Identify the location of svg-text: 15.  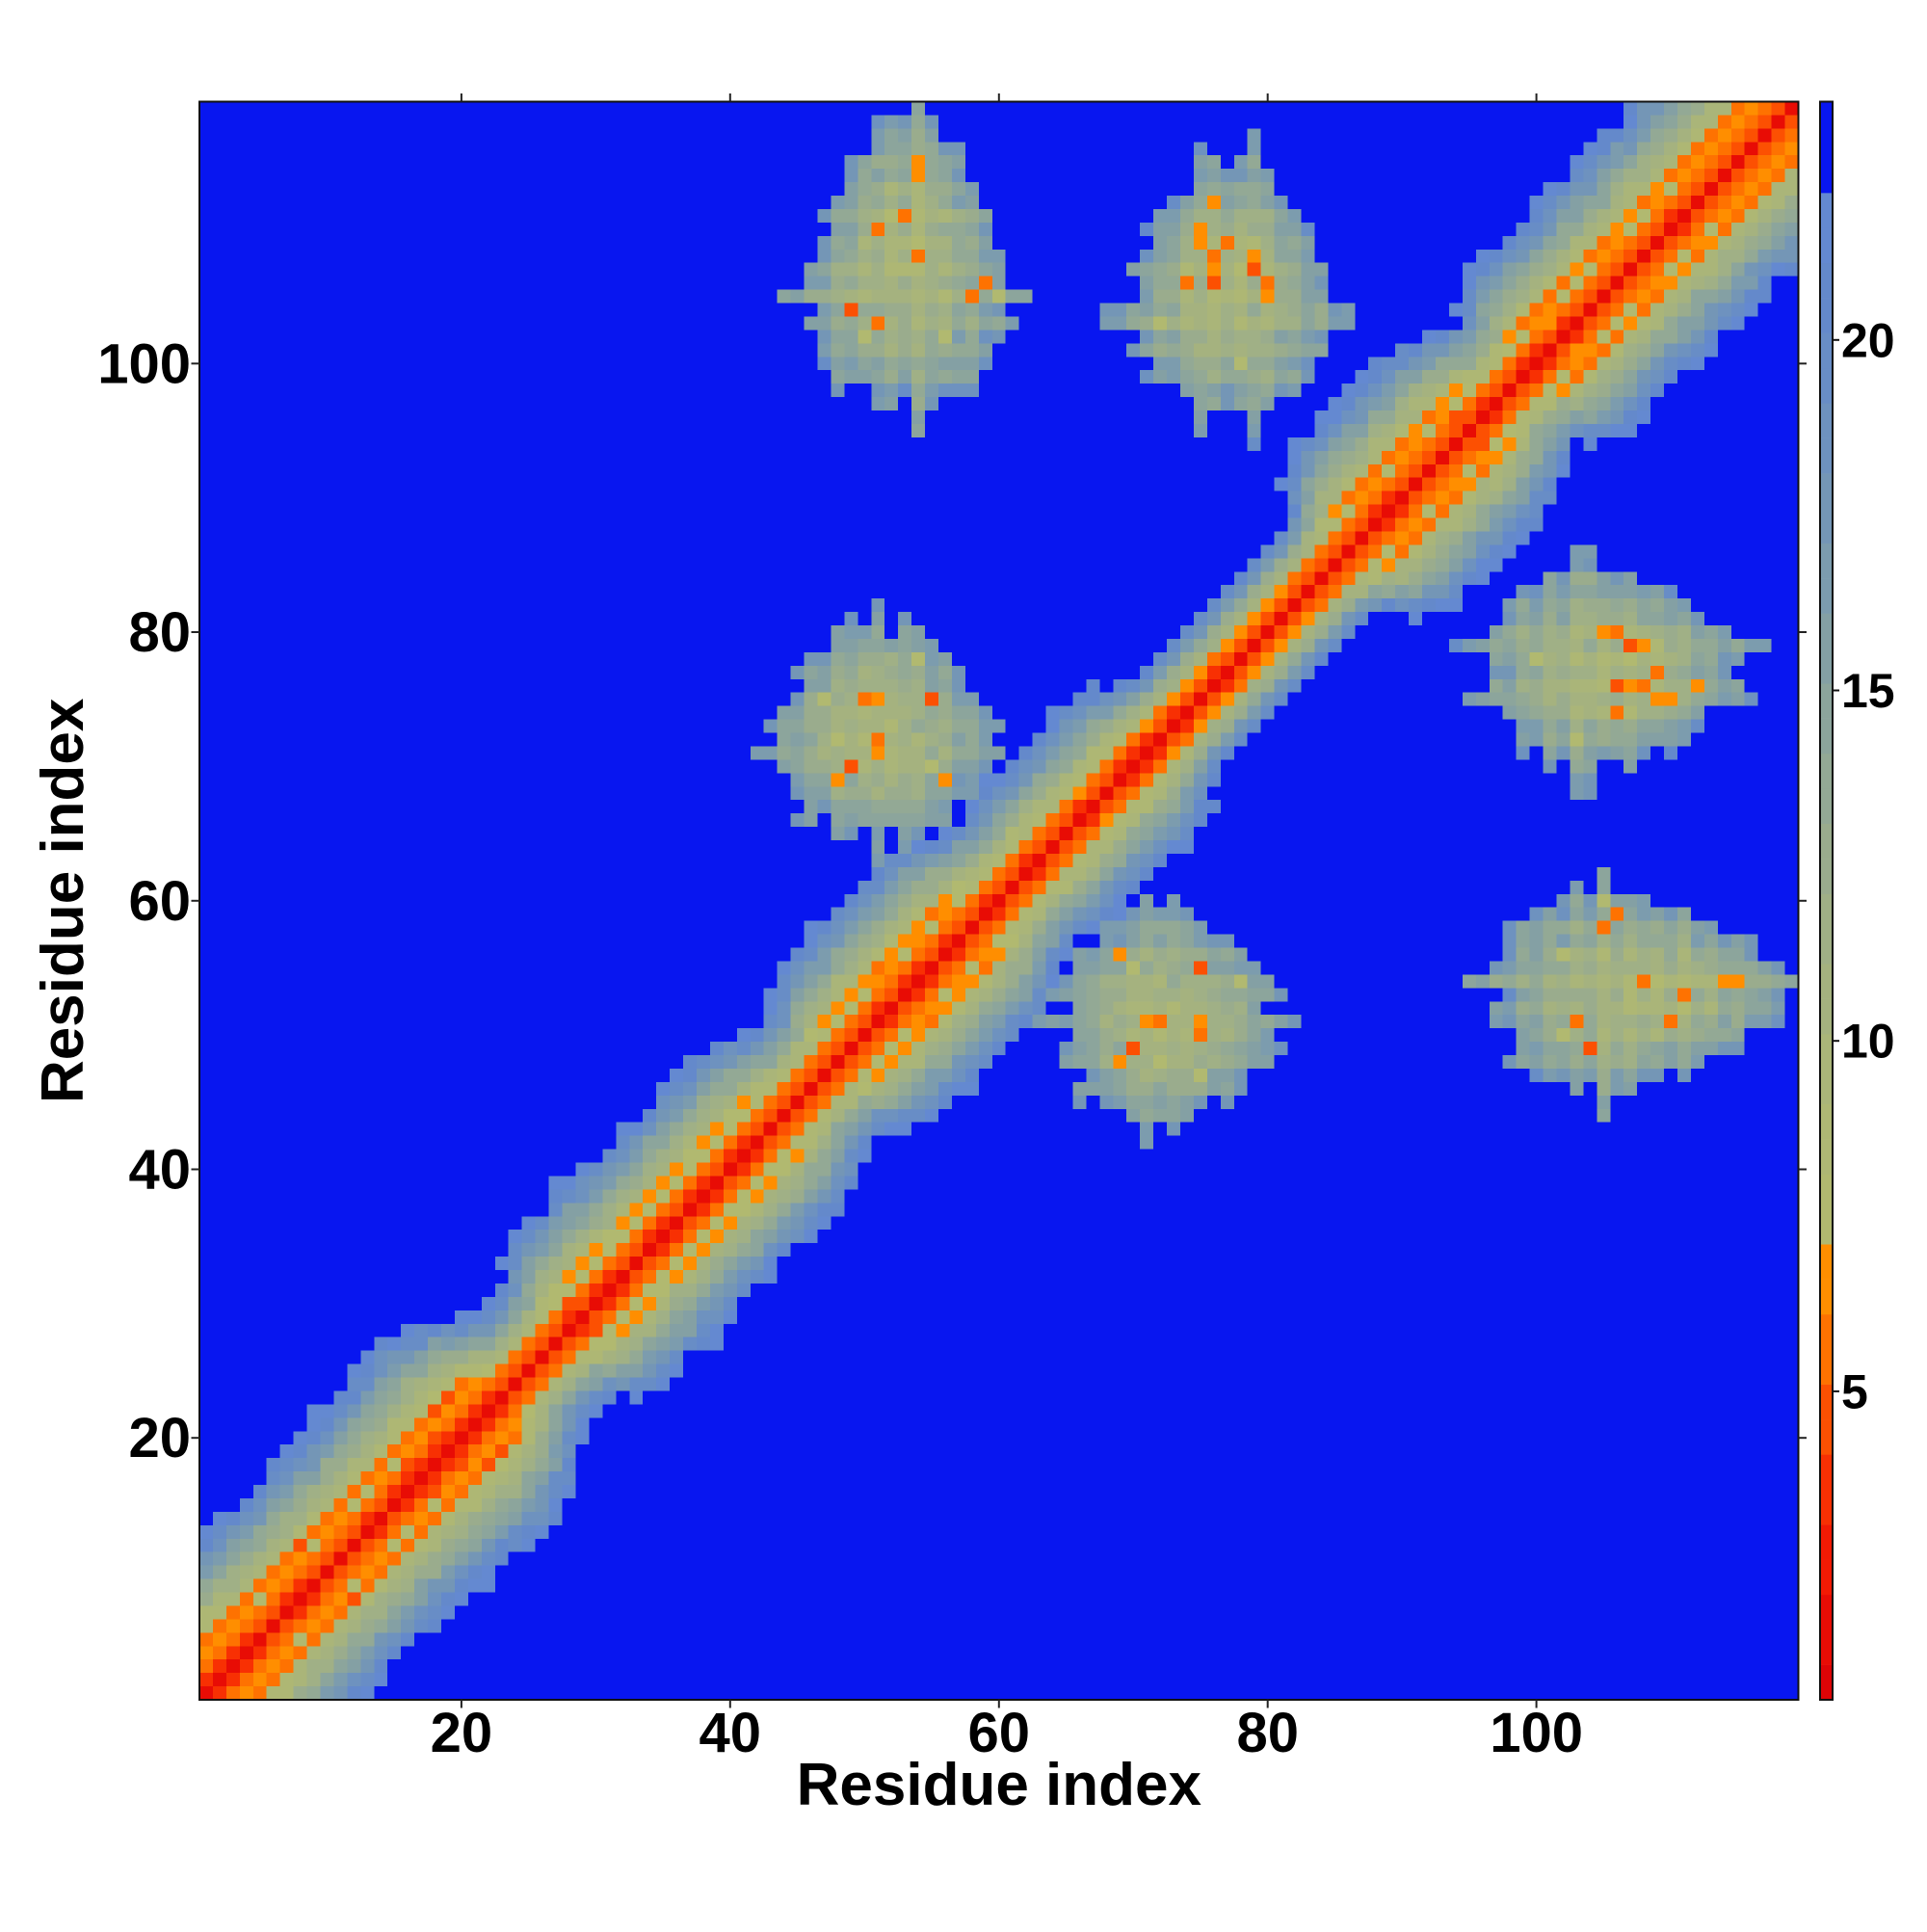
(1868, 691).